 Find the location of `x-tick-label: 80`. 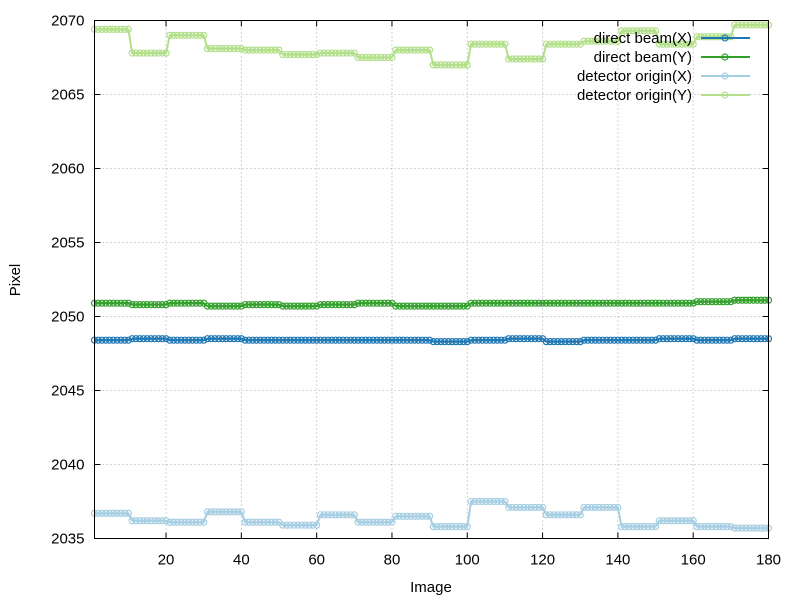

x-tick-label: 80 is located at coordinates (392, 560).